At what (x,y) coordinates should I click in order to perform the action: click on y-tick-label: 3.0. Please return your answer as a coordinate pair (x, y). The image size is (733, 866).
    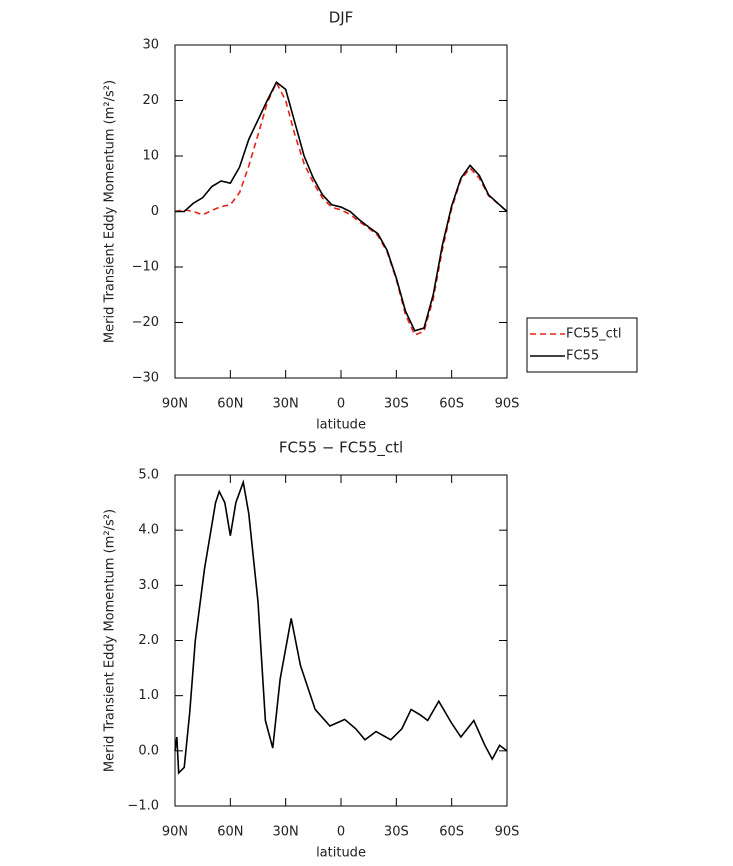
    Looking at the image, I should click on (148, 585).